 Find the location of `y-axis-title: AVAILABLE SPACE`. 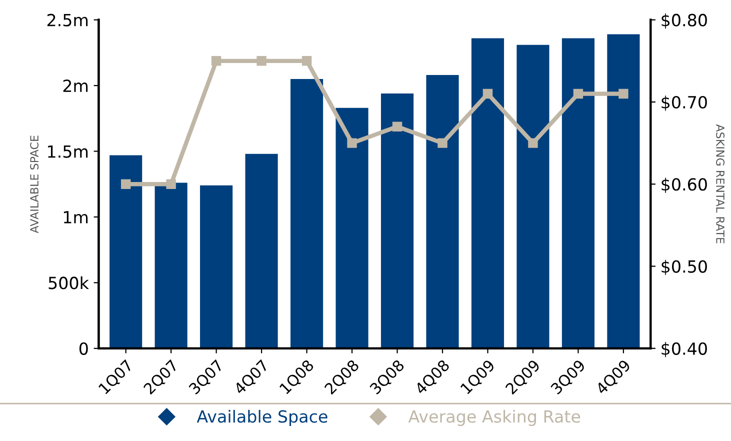

y-axis-title: AVAILABLE SPACE is located at coordinates (34, 185).